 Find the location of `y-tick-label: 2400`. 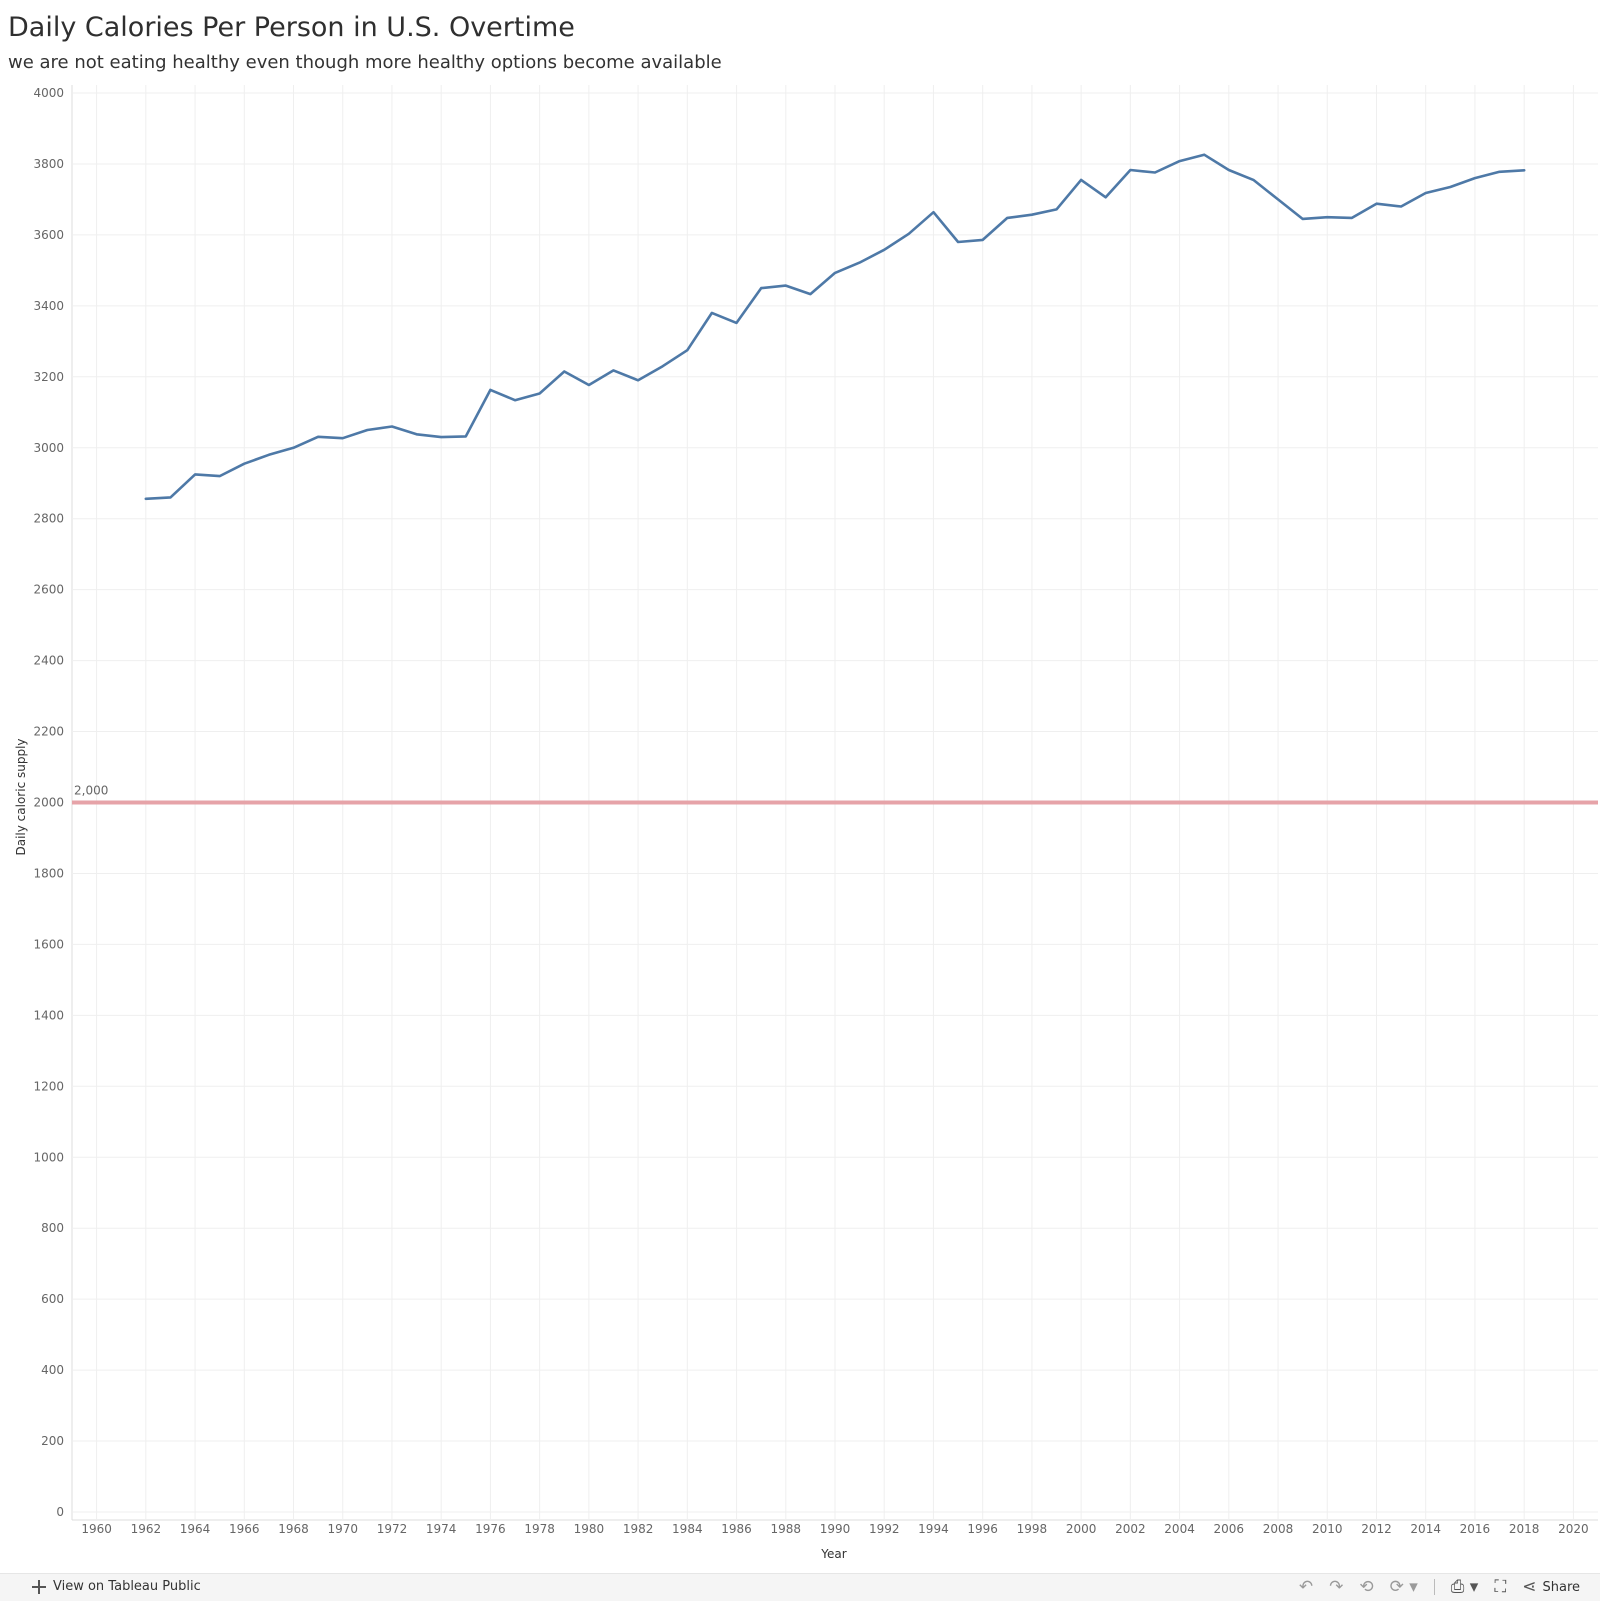

y-tick-label: 2400 is located at coordinates (48, 661).